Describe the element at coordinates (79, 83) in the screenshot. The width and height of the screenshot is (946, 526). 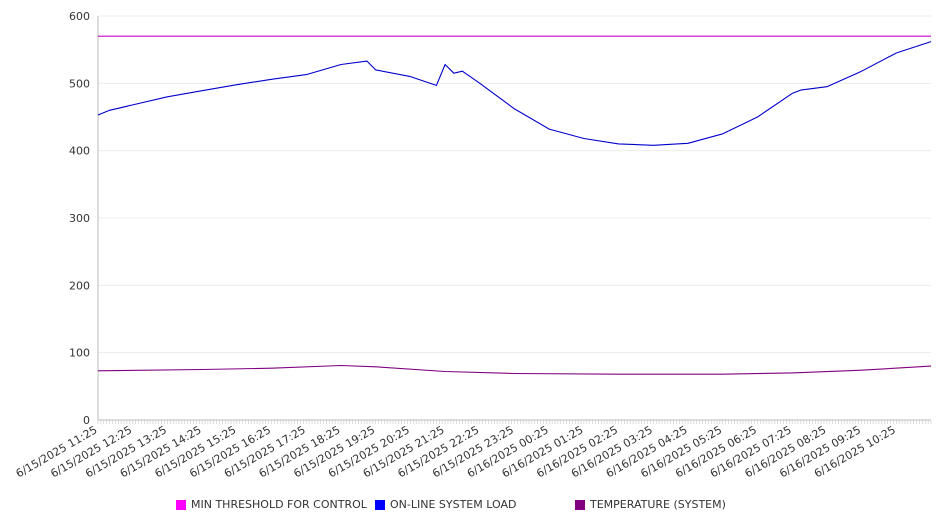
I see `y-tick-label: 500` at that location.